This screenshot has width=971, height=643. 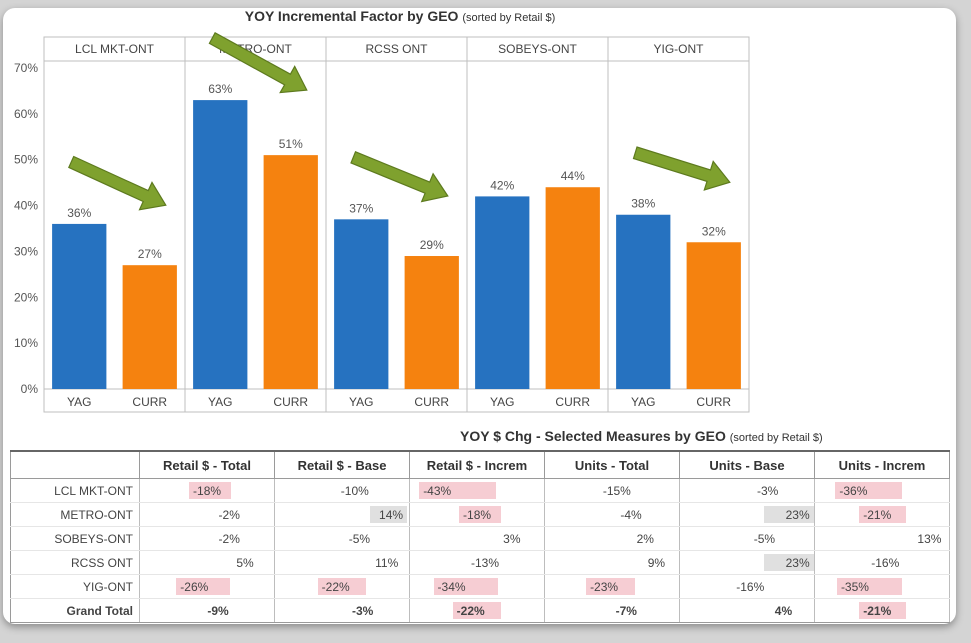 What do you see at coordinates (612, 538) in the screenshot?
I see `table-cell: 2%` at bounding box center [612, 538].